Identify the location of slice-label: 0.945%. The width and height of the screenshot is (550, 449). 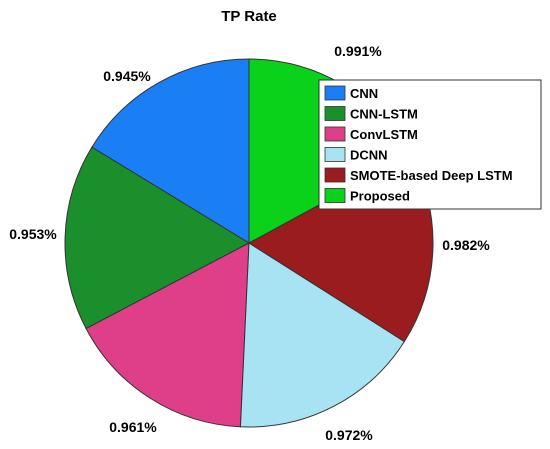
(127, 76).